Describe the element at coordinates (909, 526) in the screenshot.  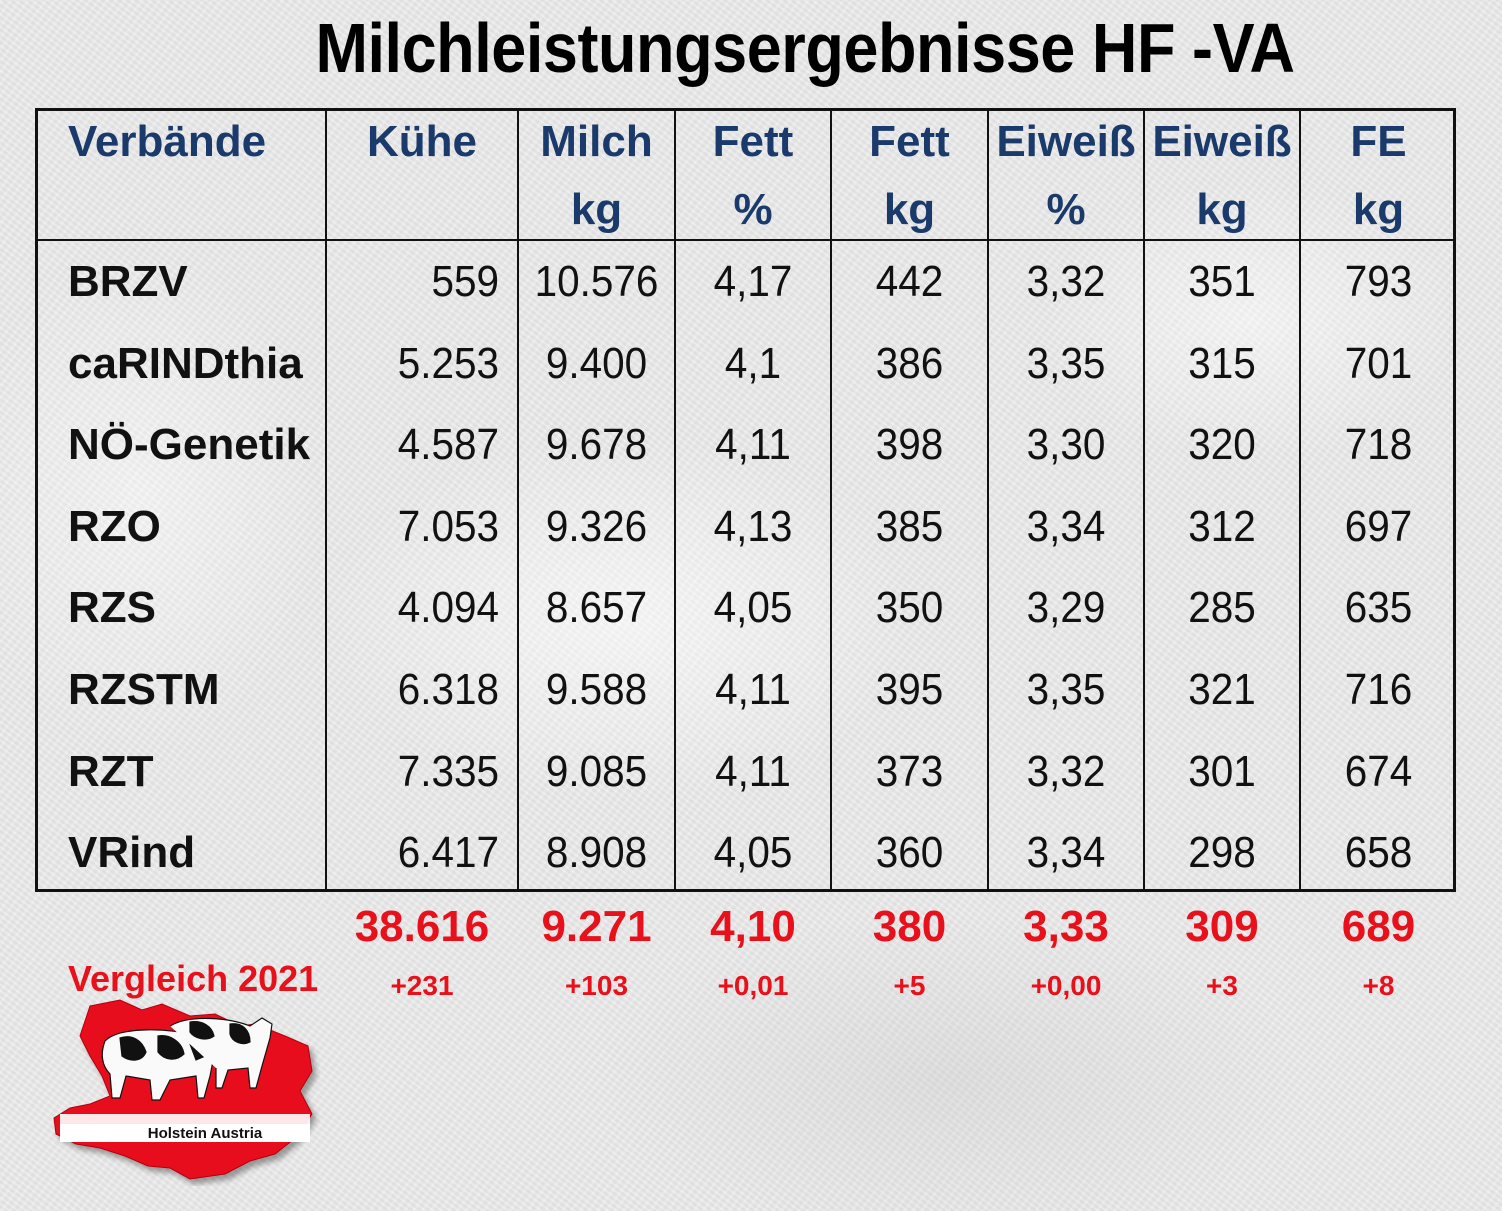
I see `cell-fett-kg: 385` at that location.